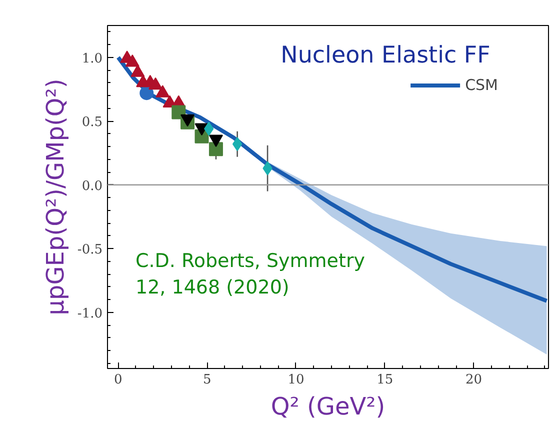  I want to click on y-tick-label: 0.5, so click(92, 122).